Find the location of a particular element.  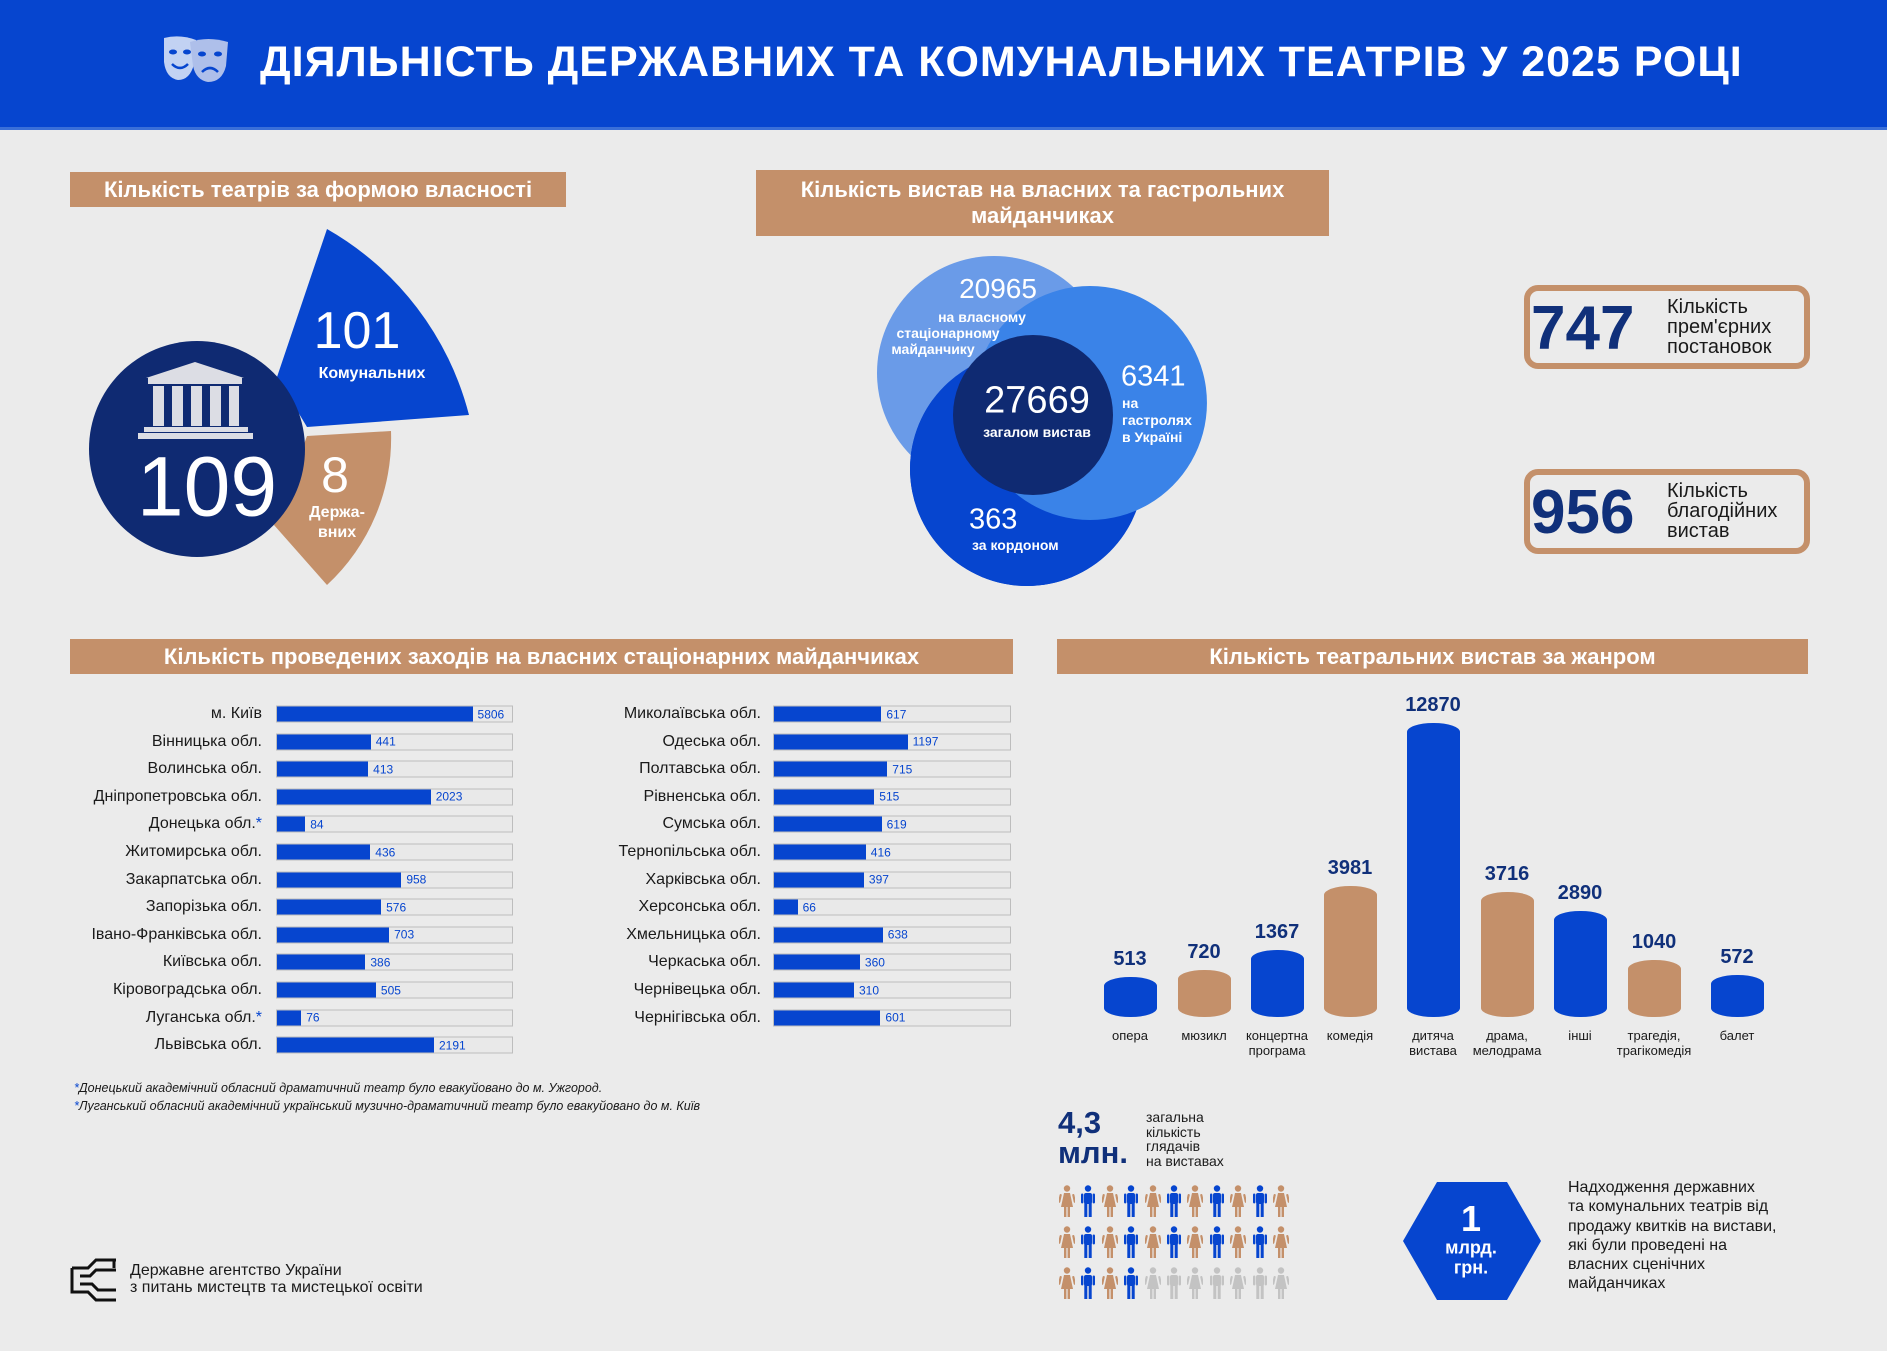

region-name: Закарпатська обл. is located at coordinates (193, 879).